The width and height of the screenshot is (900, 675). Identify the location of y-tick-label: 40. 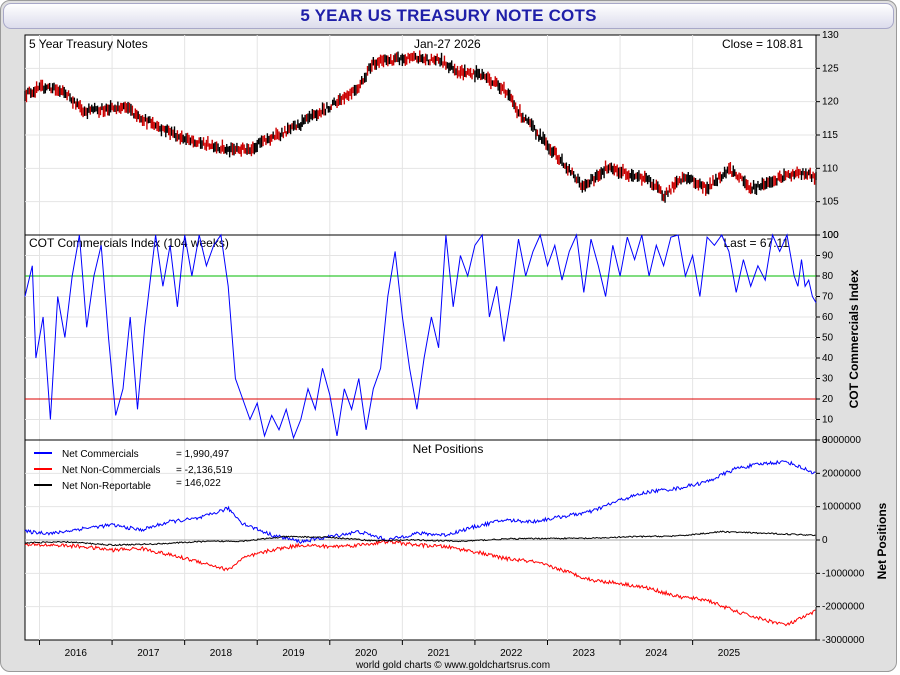
(828, 358).